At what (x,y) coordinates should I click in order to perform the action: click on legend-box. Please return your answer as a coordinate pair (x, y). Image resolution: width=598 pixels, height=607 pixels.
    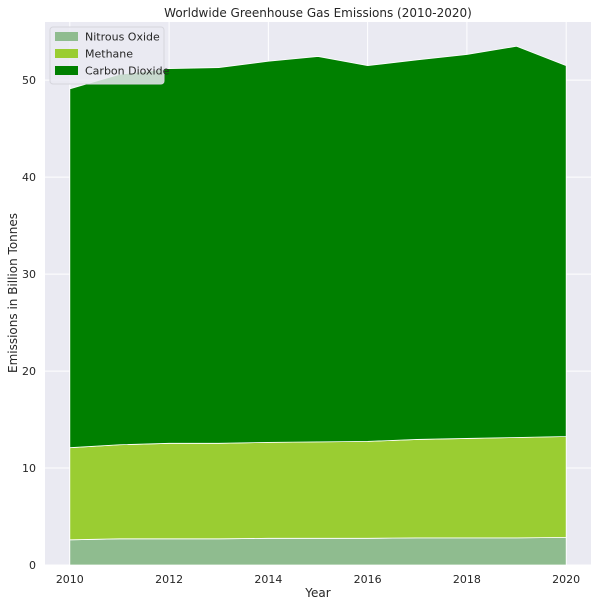
    Looking at the image, I should click on (107, 55).